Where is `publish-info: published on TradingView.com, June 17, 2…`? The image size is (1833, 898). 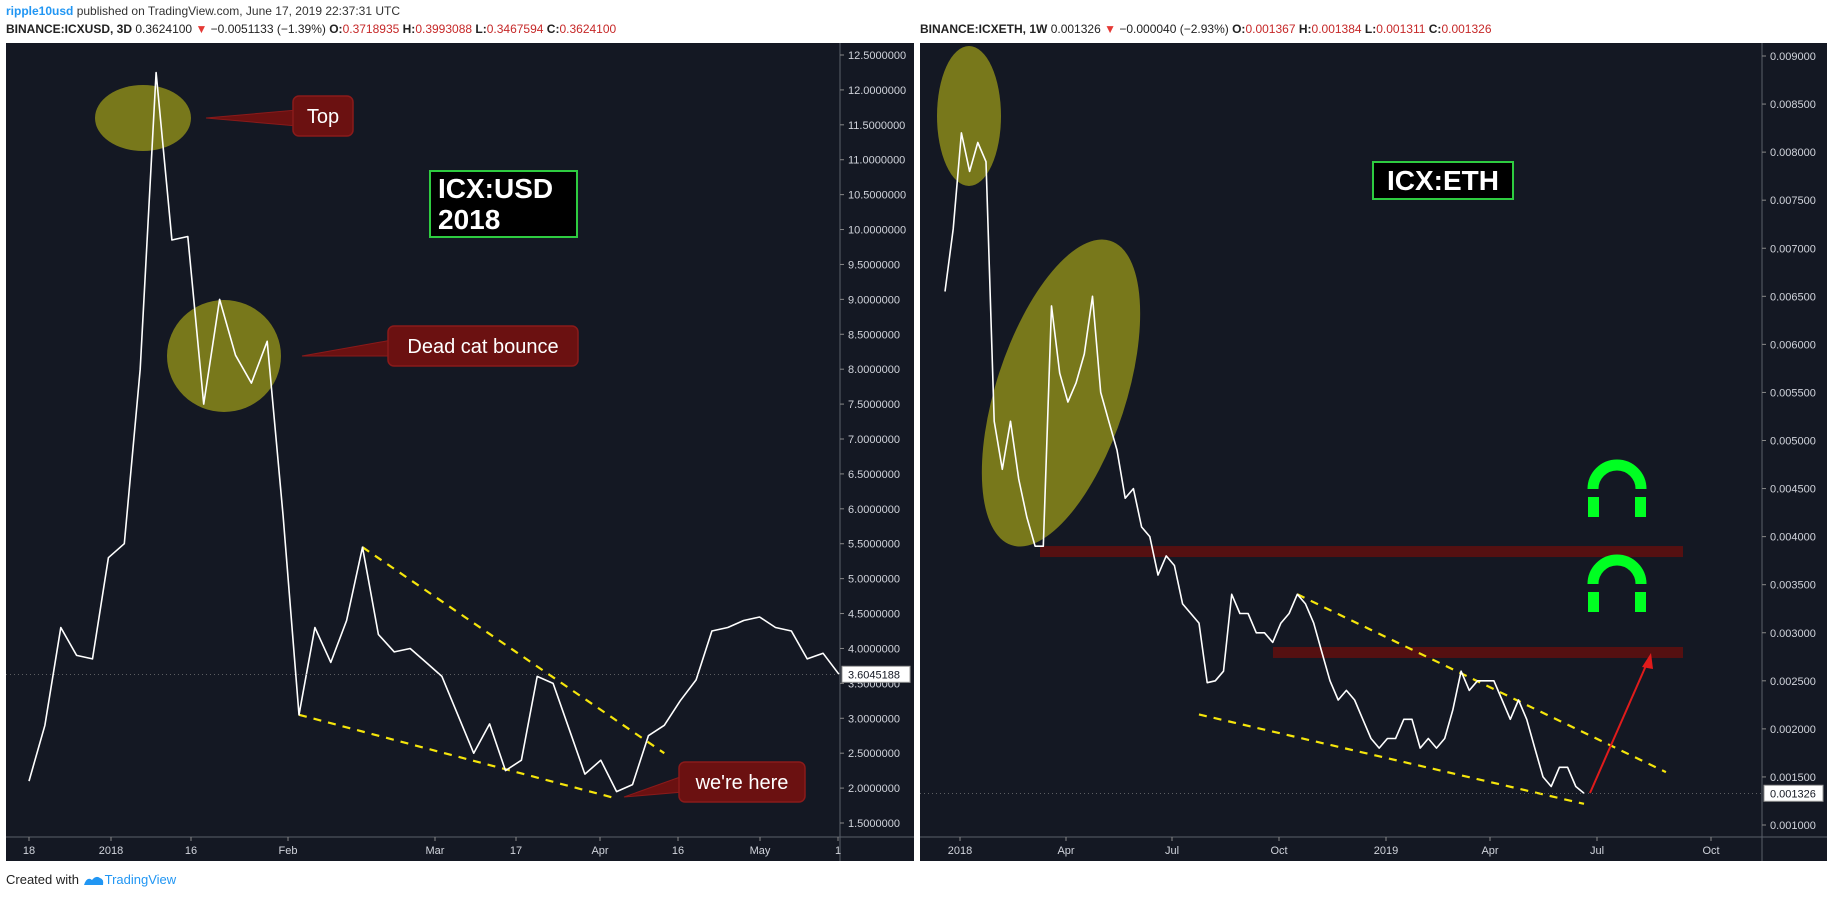 publish-info: published on TradingView.com, June 17, 2… is located at coordinates (238, 11).